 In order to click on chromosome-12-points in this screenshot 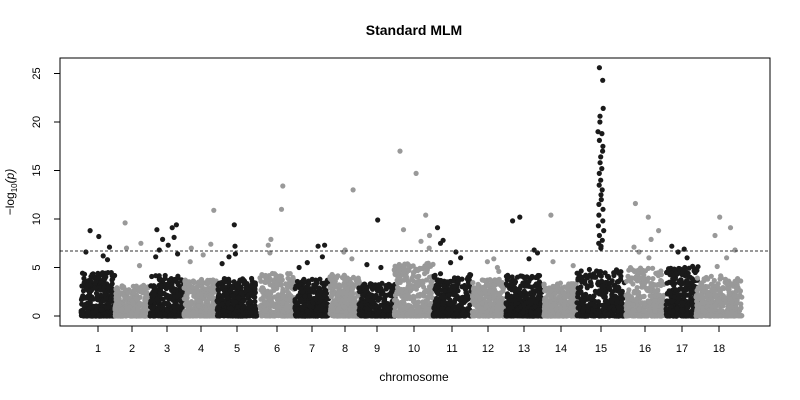, I will do `click(488, 287)`.